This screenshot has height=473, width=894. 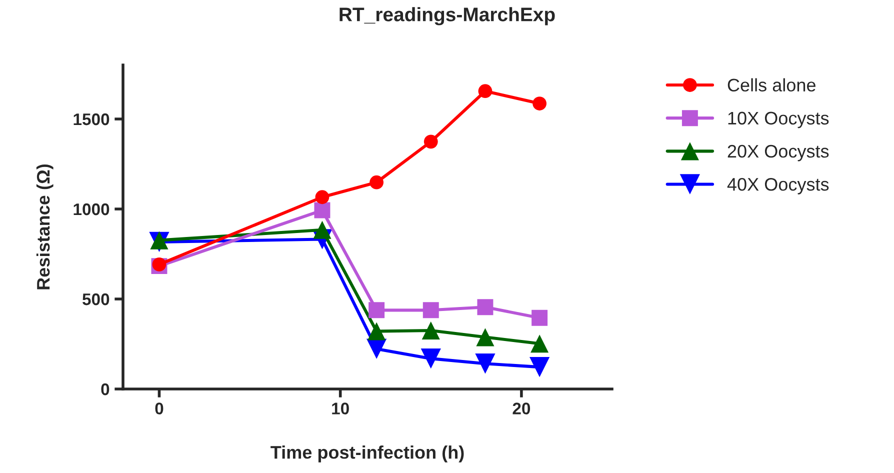 I want to click on legend-label: 40X Oocysts, so click(x=778, y=186).